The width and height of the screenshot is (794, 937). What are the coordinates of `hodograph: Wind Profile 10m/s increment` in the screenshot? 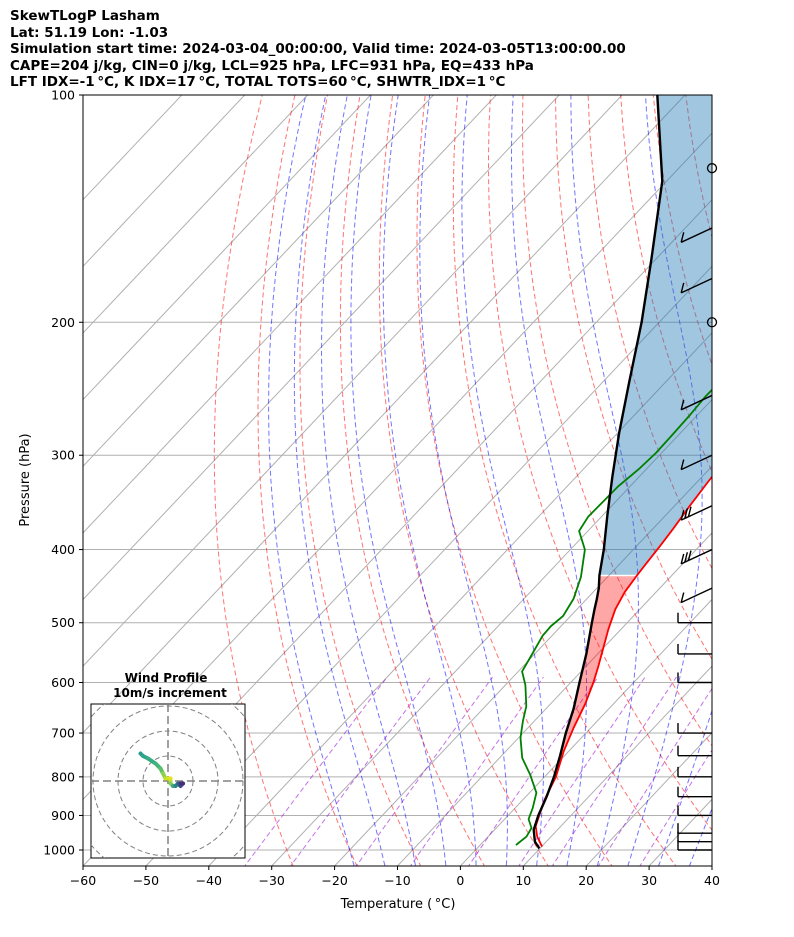 It's located at (168, 765).